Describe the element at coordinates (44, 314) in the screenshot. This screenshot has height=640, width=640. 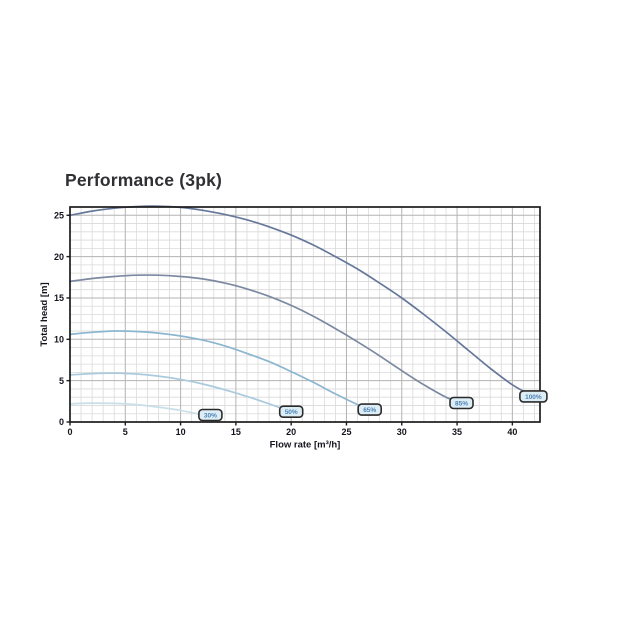
I see `y-axis-title: Total head [m]` at that location.